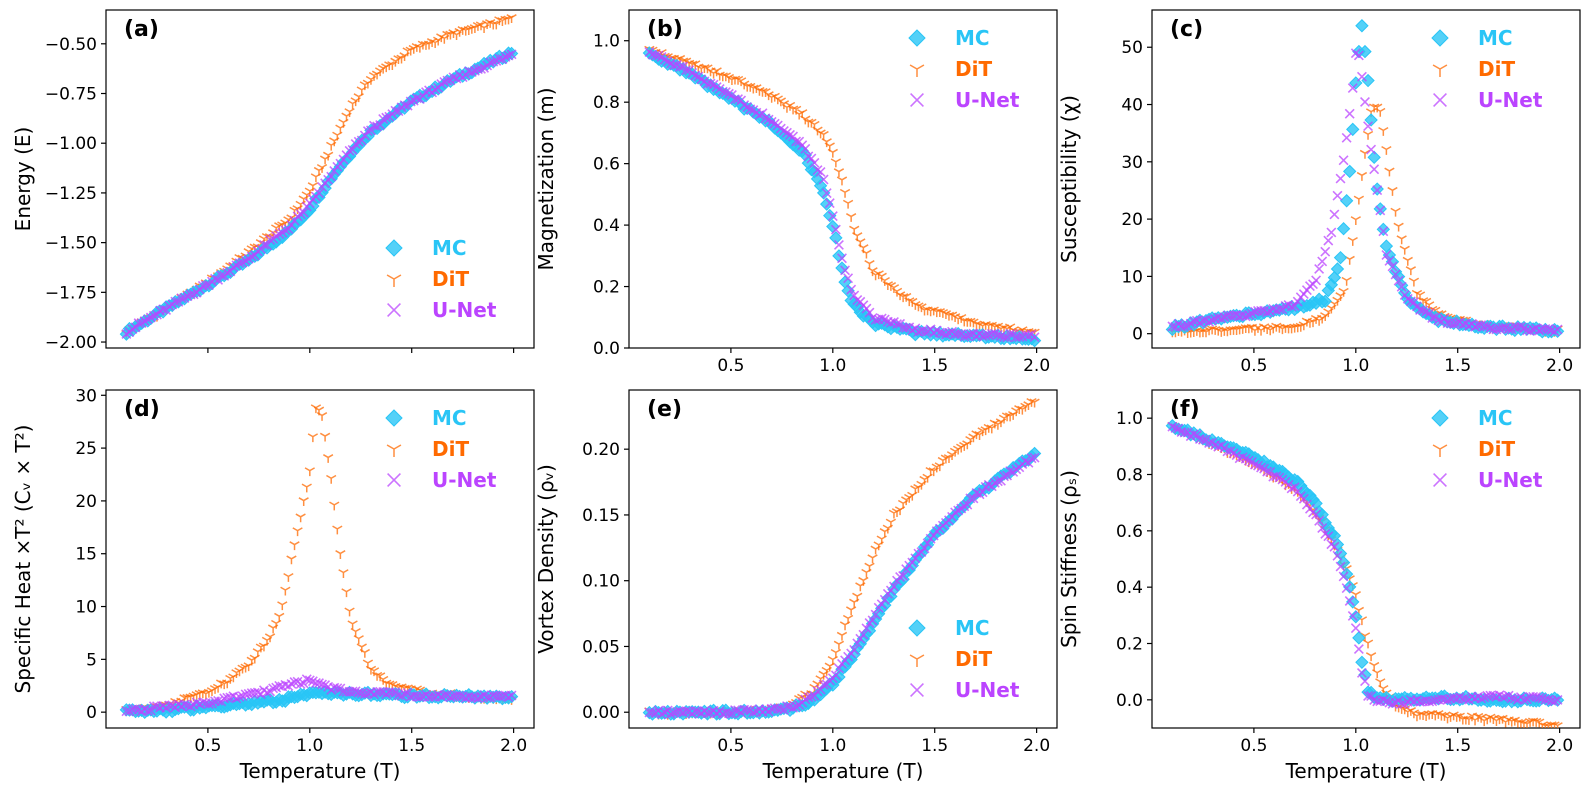 The image size is (1590, 790). I want to click on y-axis-label: Specific Heat ×T² (Cᵥ × T²), so click(23, 559).